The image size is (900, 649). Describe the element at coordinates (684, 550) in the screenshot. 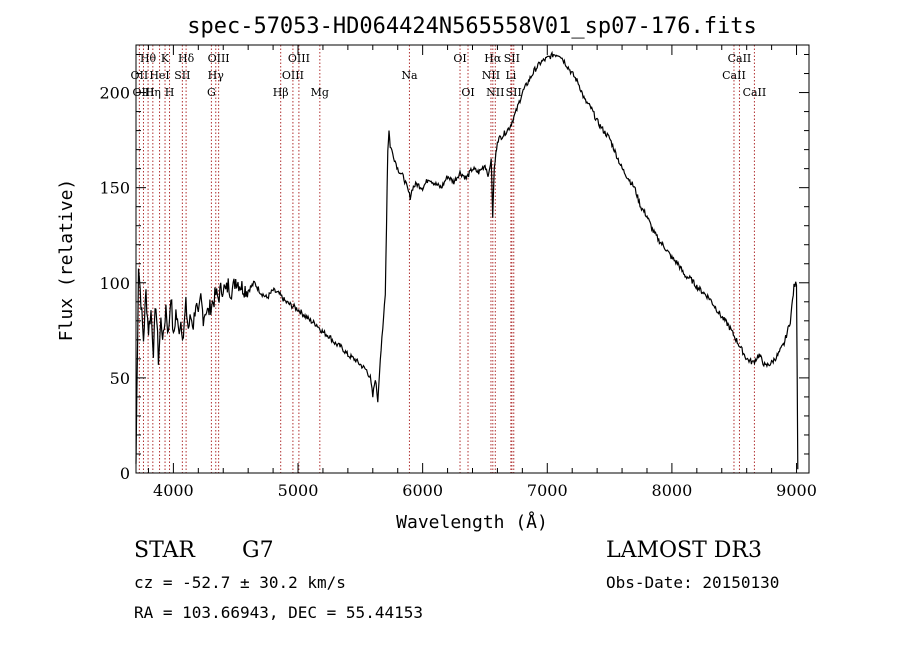

I see `survey-name: LAMOST DR3` at that location.